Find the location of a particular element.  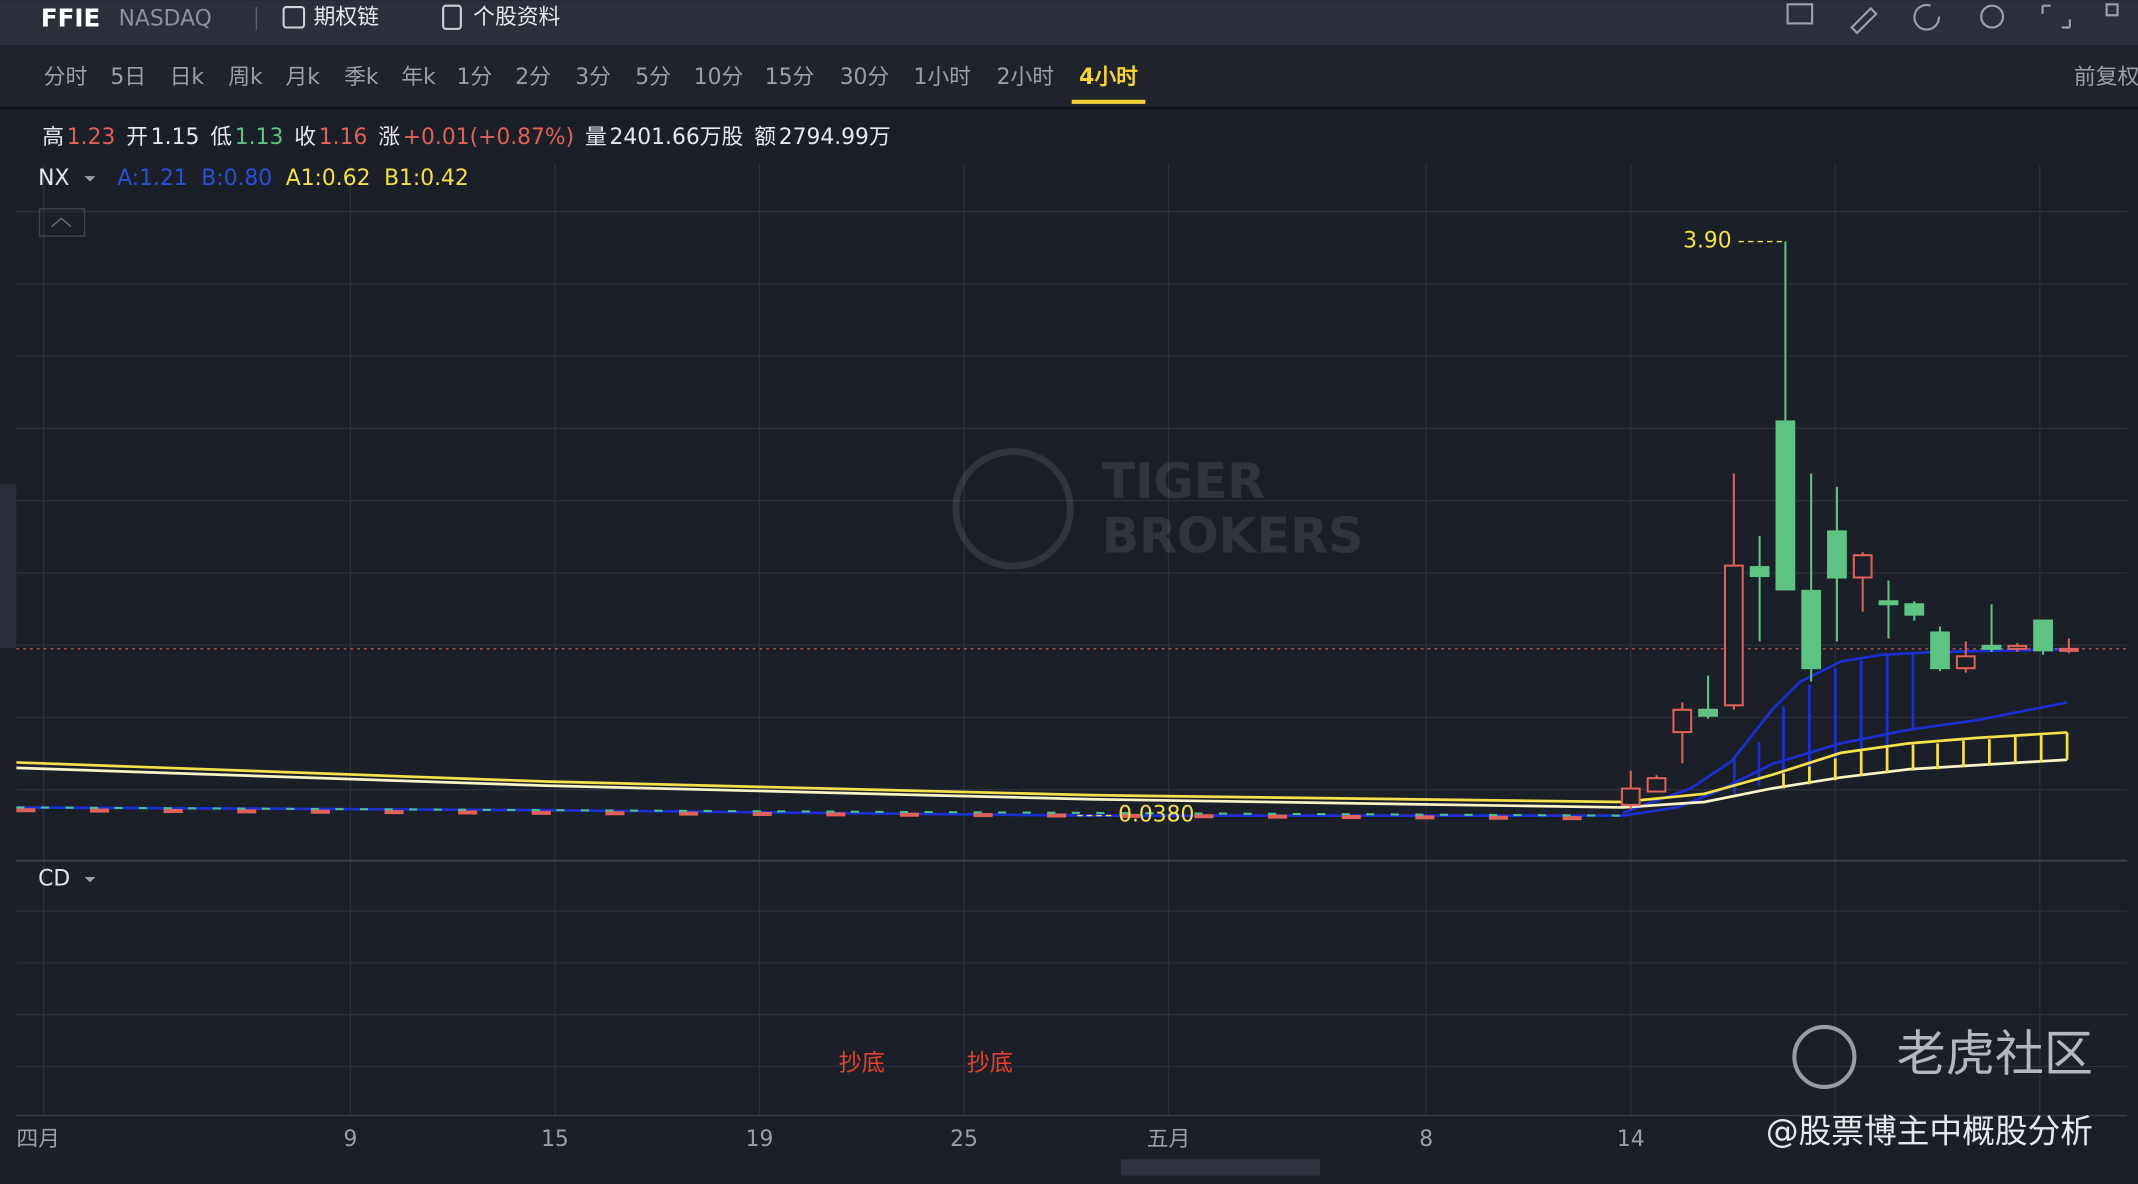

period-tab: 10分 is located at coordinates (719, 77).